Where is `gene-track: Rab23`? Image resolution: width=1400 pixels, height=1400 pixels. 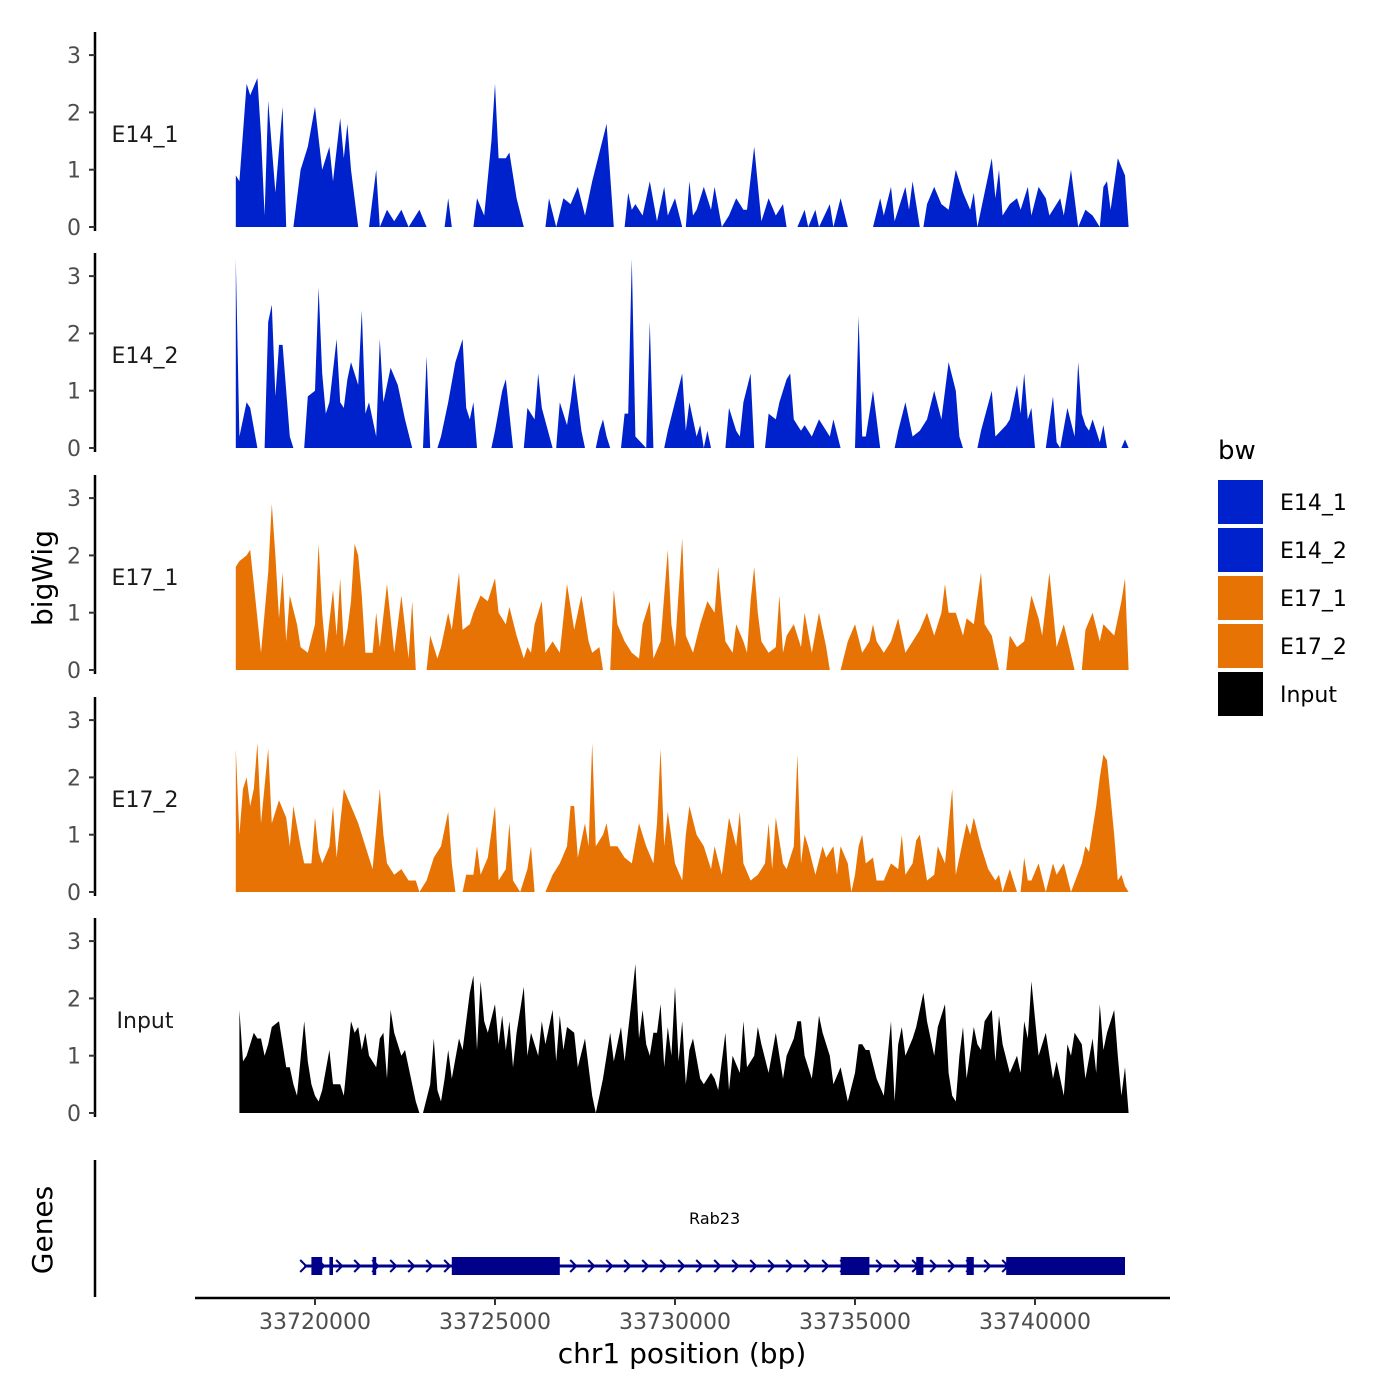
gene-track: Rab23 is located at coordinates (609, 1228).